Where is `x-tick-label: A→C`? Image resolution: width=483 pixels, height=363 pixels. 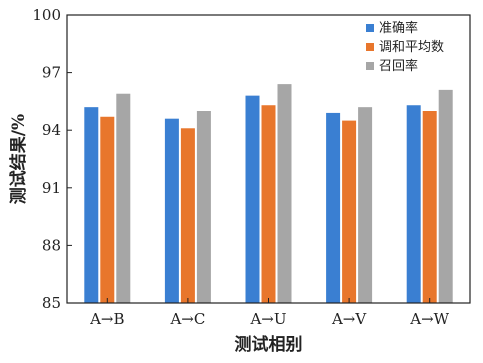
x-tick-label: A→C is located at coordinates (187, 319).